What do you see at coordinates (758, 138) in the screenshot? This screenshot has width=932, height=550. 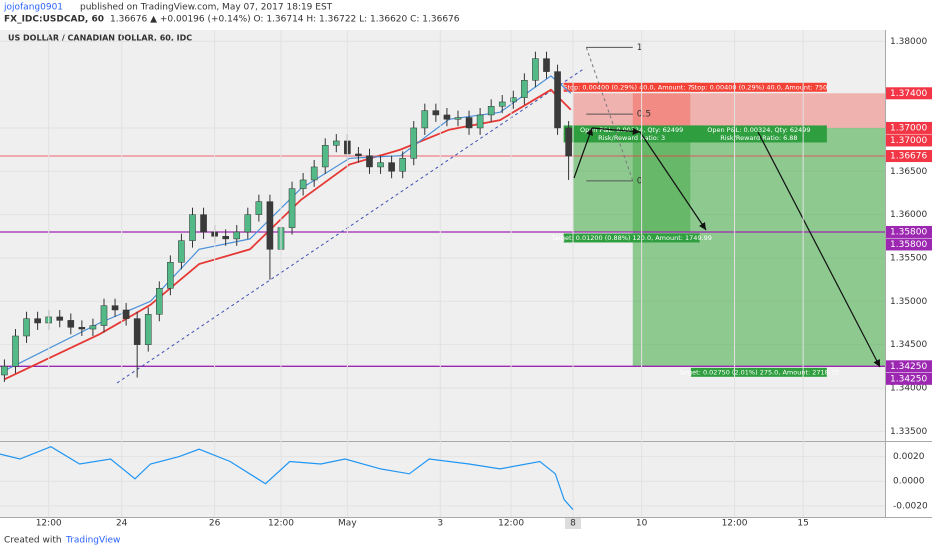 I see `rr-label-bg` at bounding box center [758, 138].